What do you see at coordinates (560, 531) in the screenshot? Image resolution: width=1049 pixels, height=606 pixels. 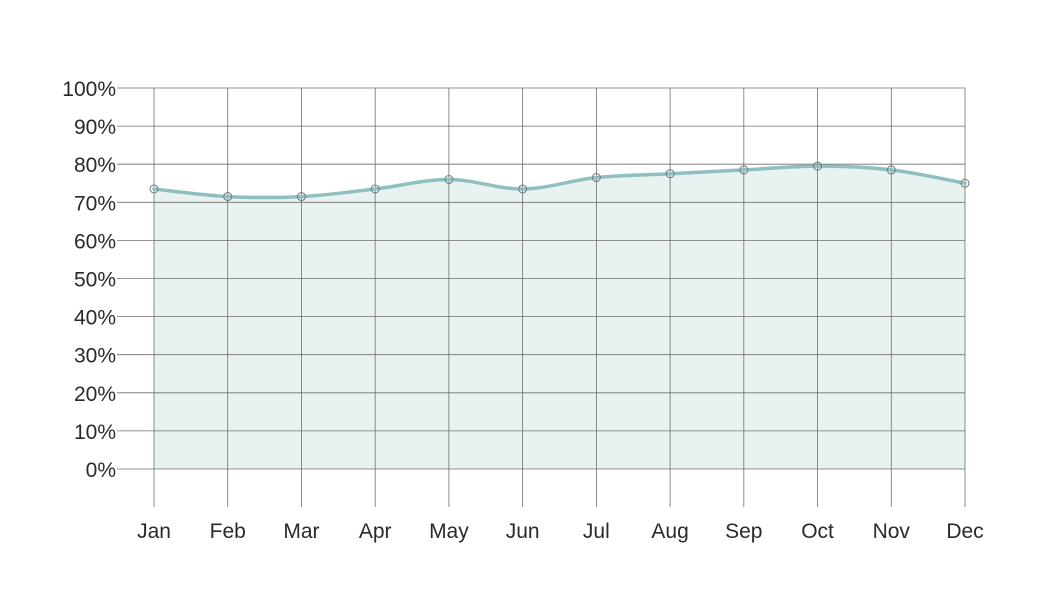 I see `x-axis-tick-labels: Jan Feb Mar Apr May Jun Jul Aug Sep Oct Nov Dec` at bounding box center [560, 531].